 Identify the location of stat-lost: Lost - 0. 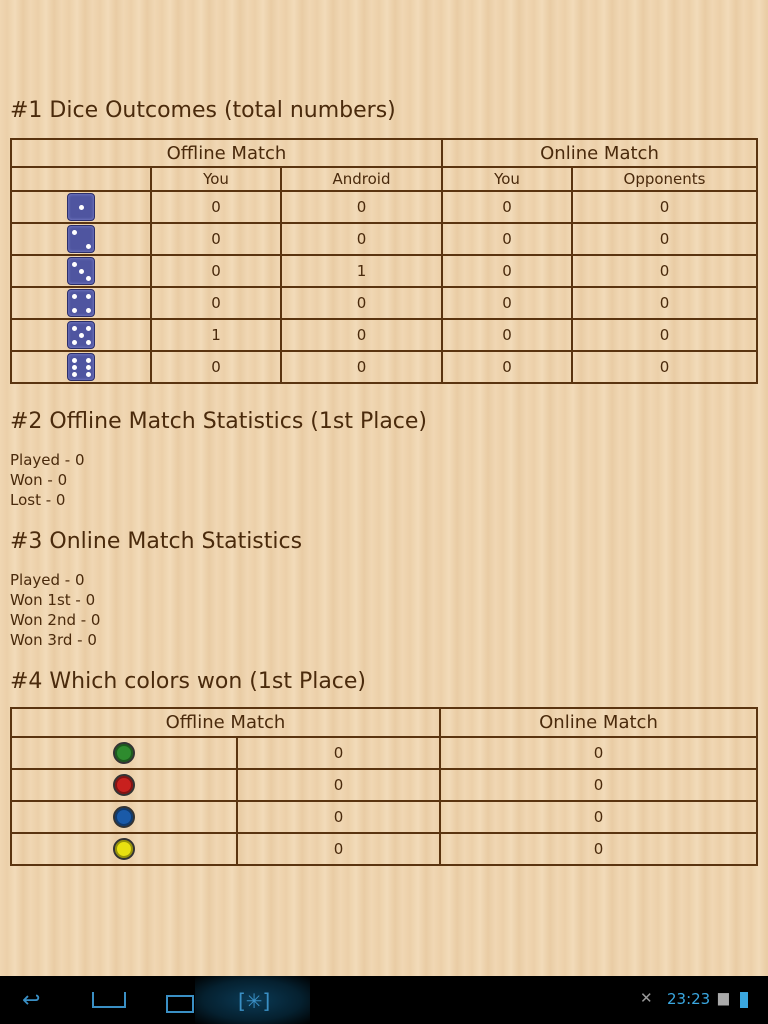
(38, 500).